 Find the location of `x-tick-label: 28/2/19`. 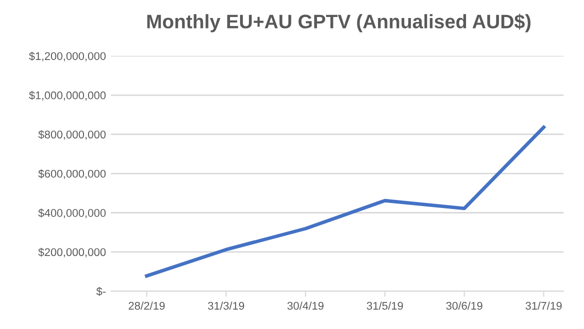

x-tick-label: 28/2/19 is located at coordinates (146, 306).